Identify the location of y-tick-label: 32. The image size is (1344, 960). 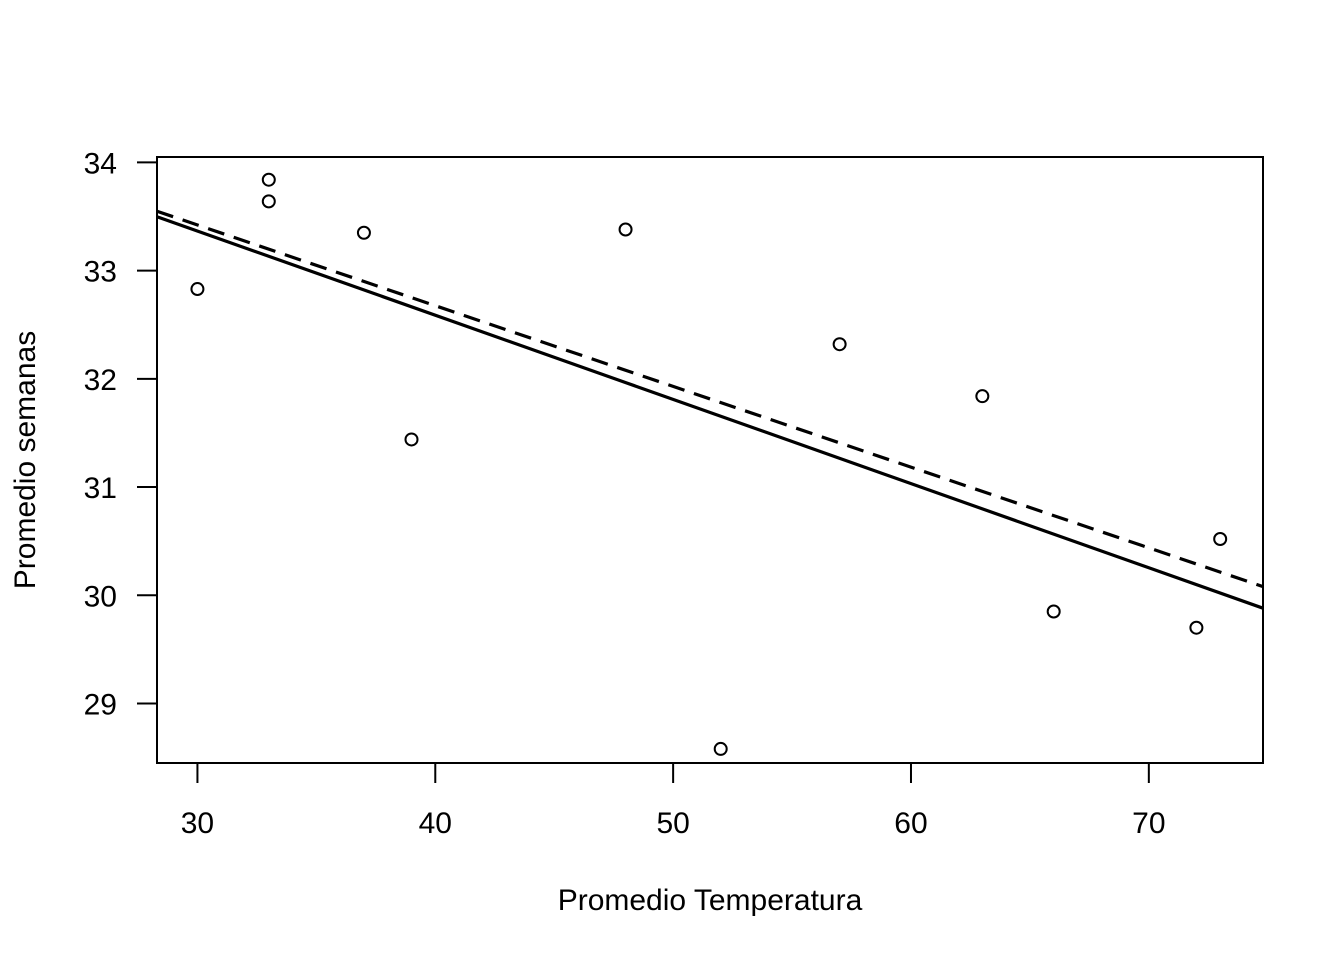
(100, 380).